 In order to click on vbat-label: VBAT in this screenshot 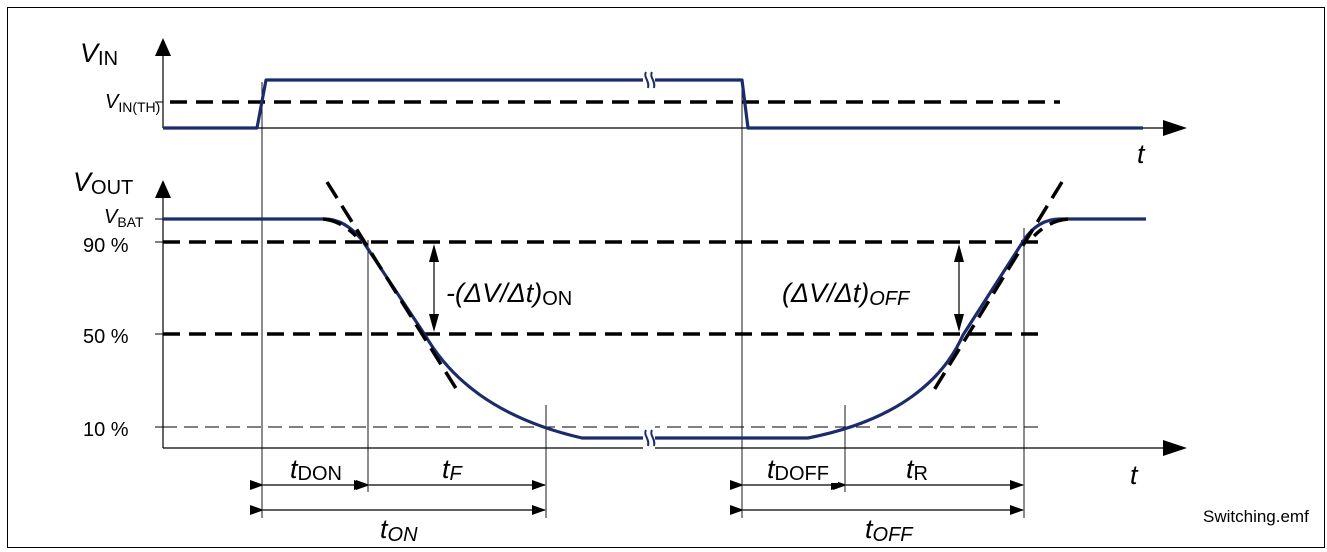, I will do `click(124, 218)`.